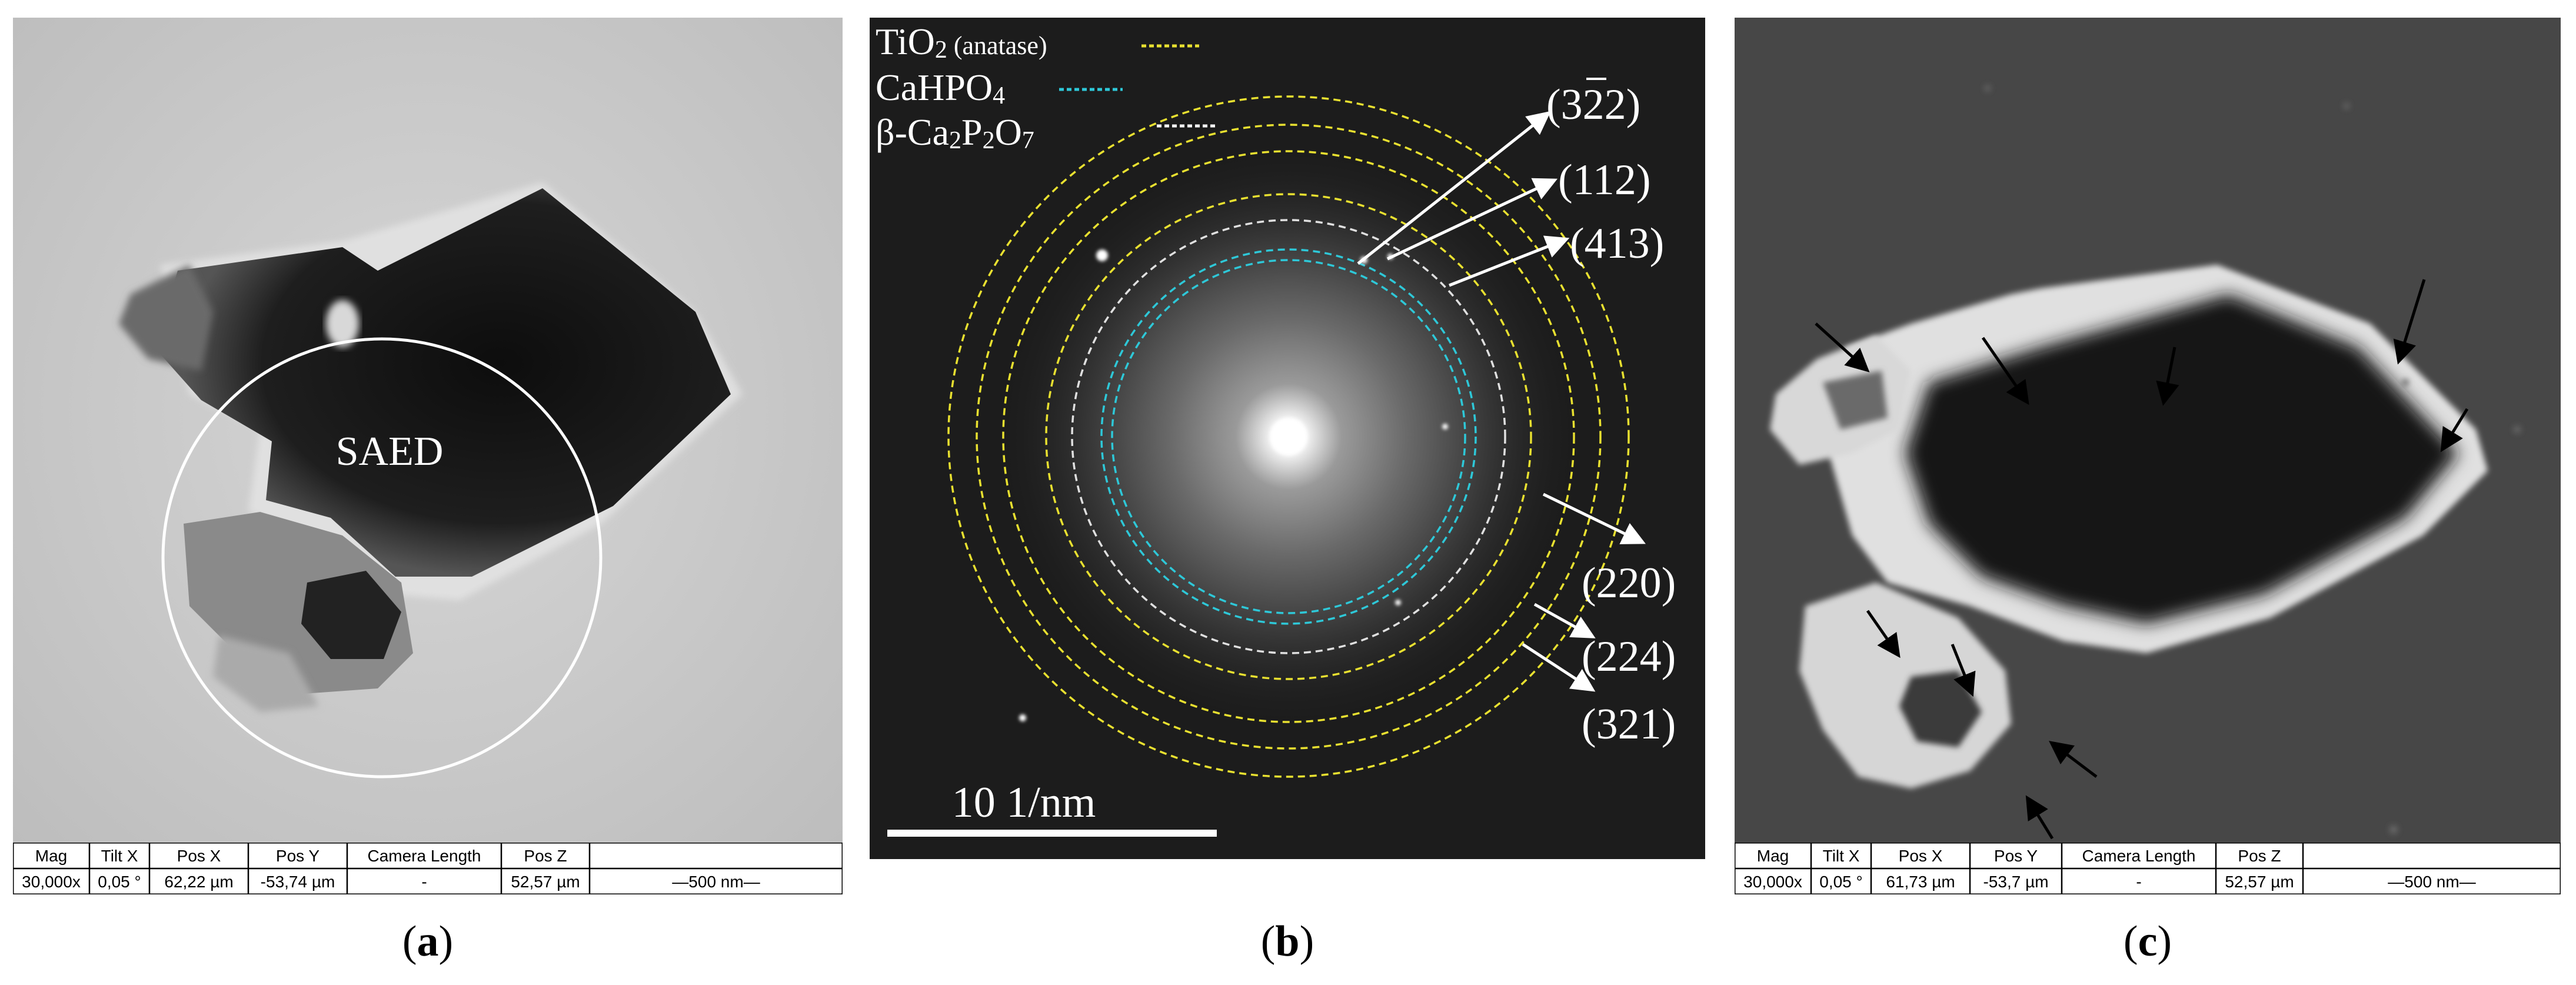 This screenshot has height=985, width=2576. What do you see at coordinates (1287, 942) in the screenshot?
I see `caption-b: (b)` at bounding box center [1287, 942].